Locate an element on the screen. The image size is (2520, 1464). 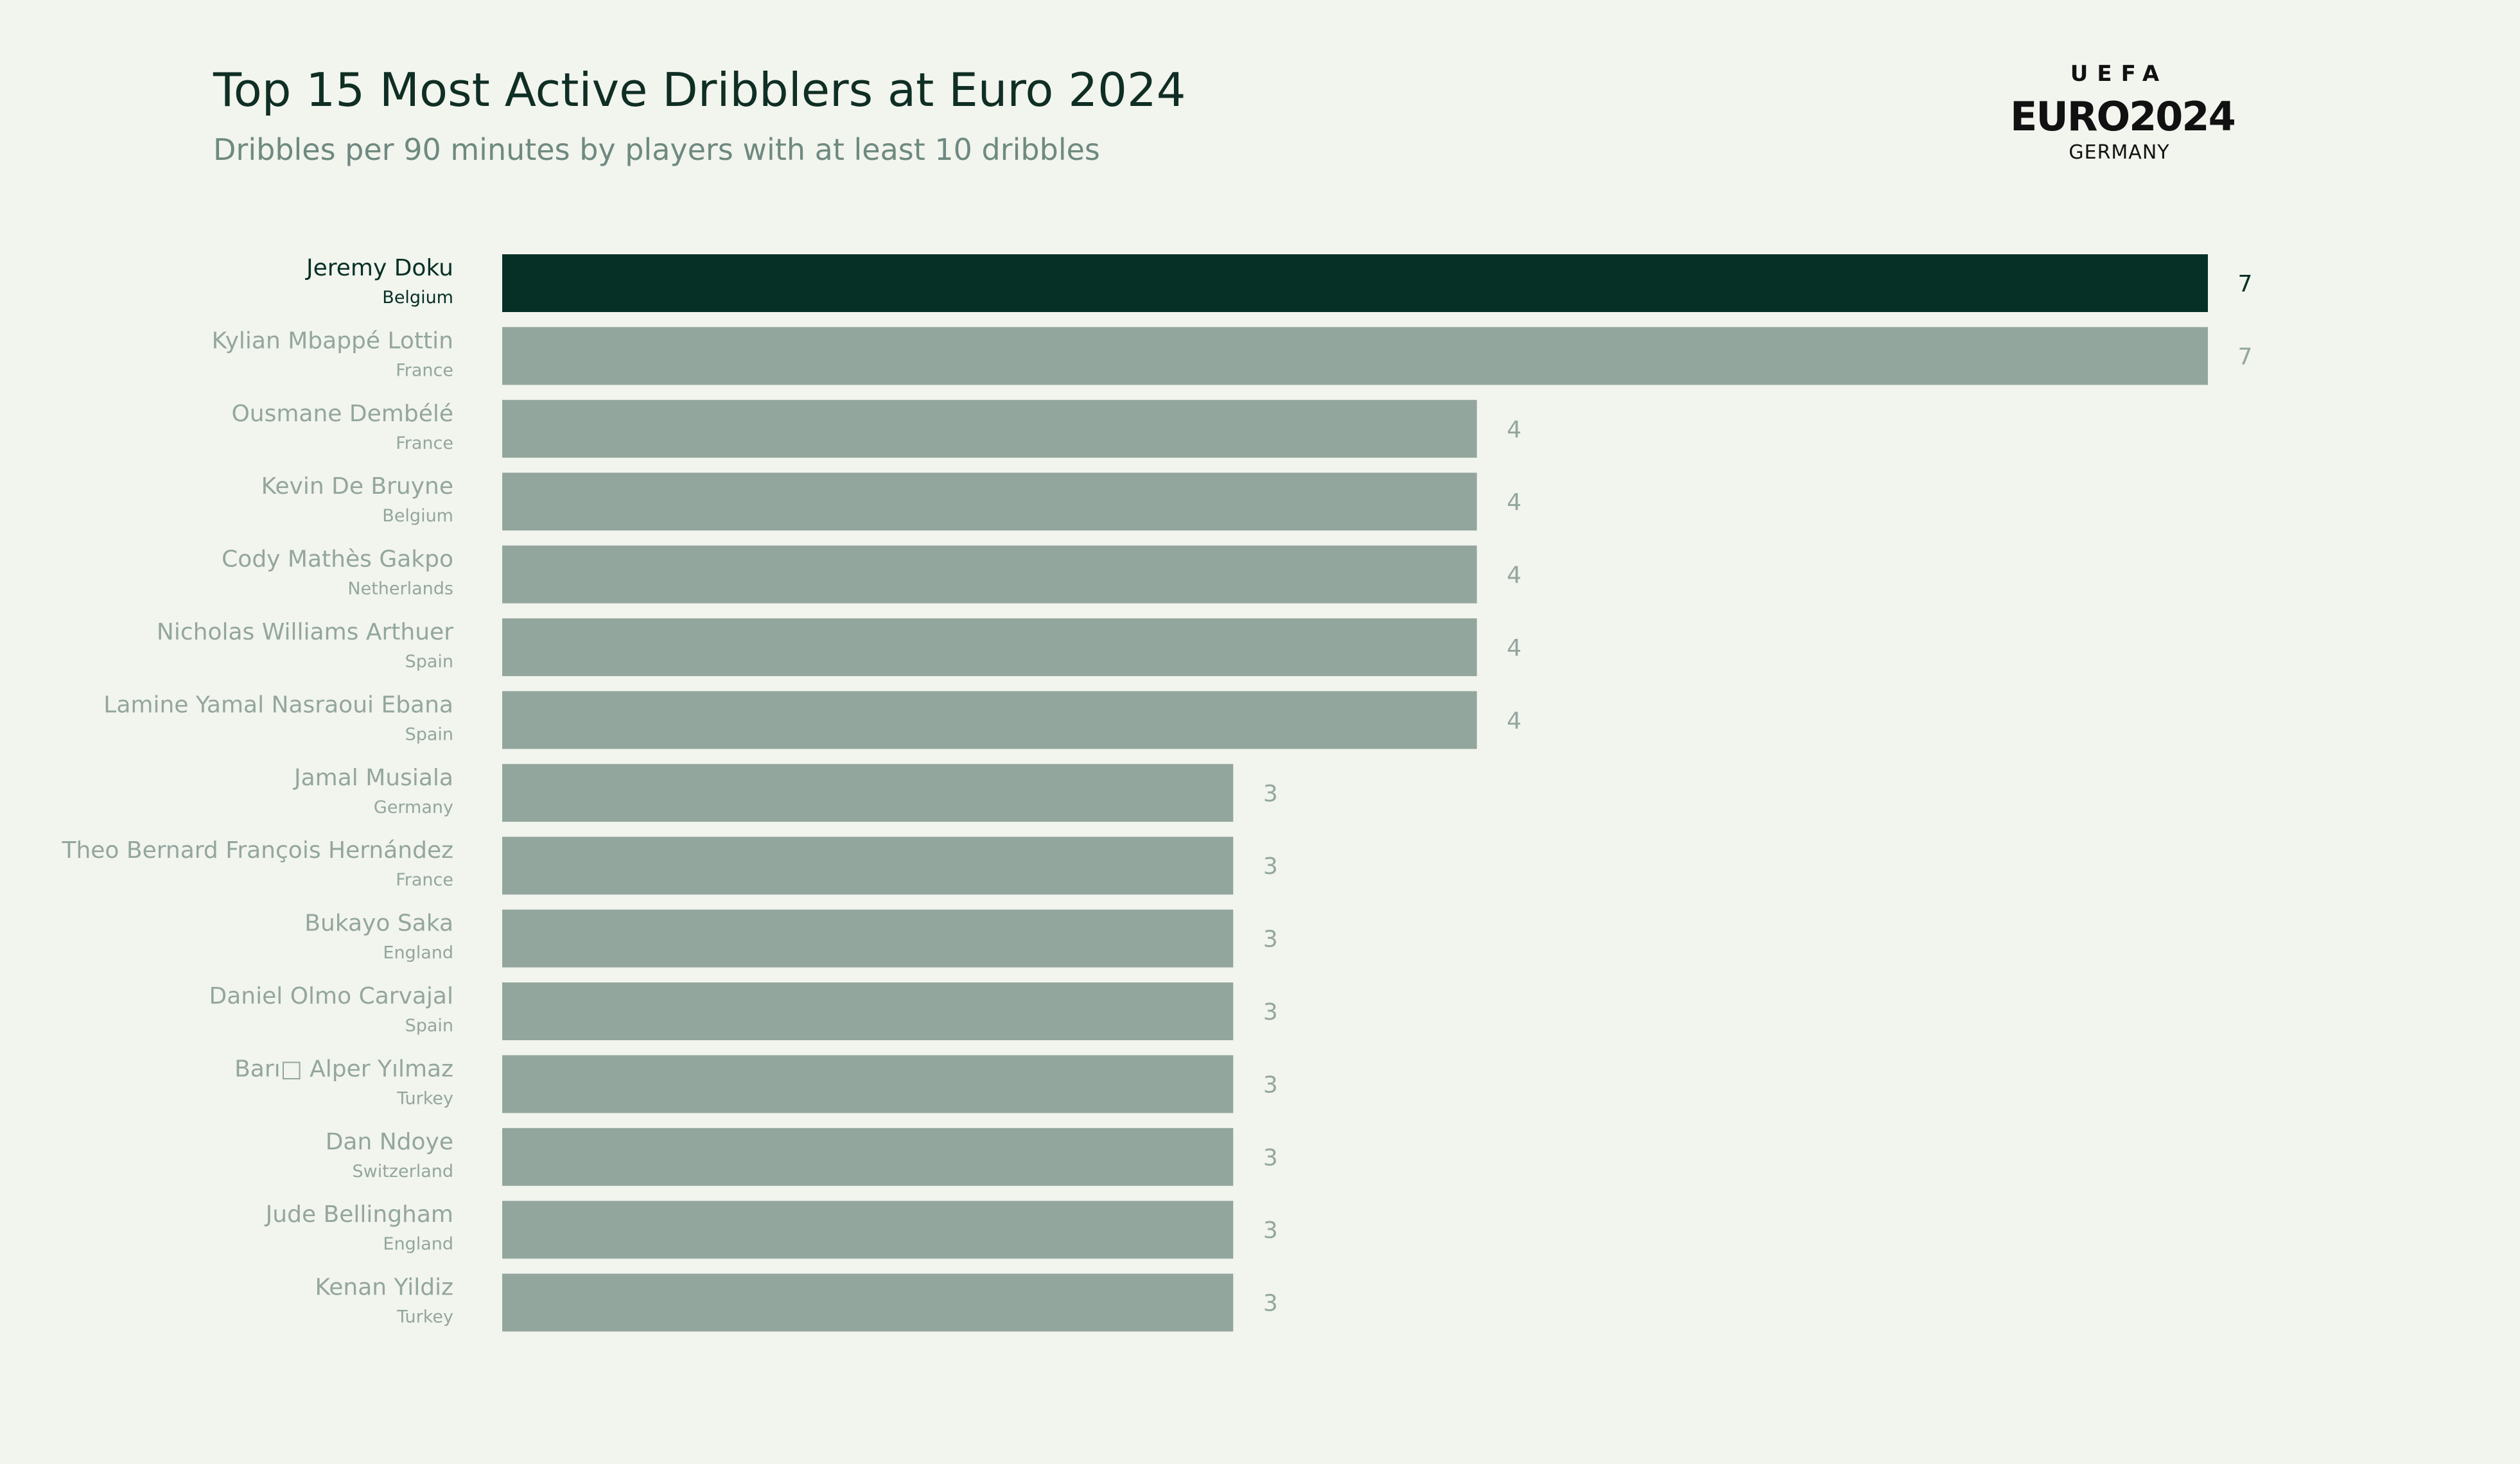
bar-group: Kevin De Bruyne Belgium 4 is located at coordinates (891, 502).